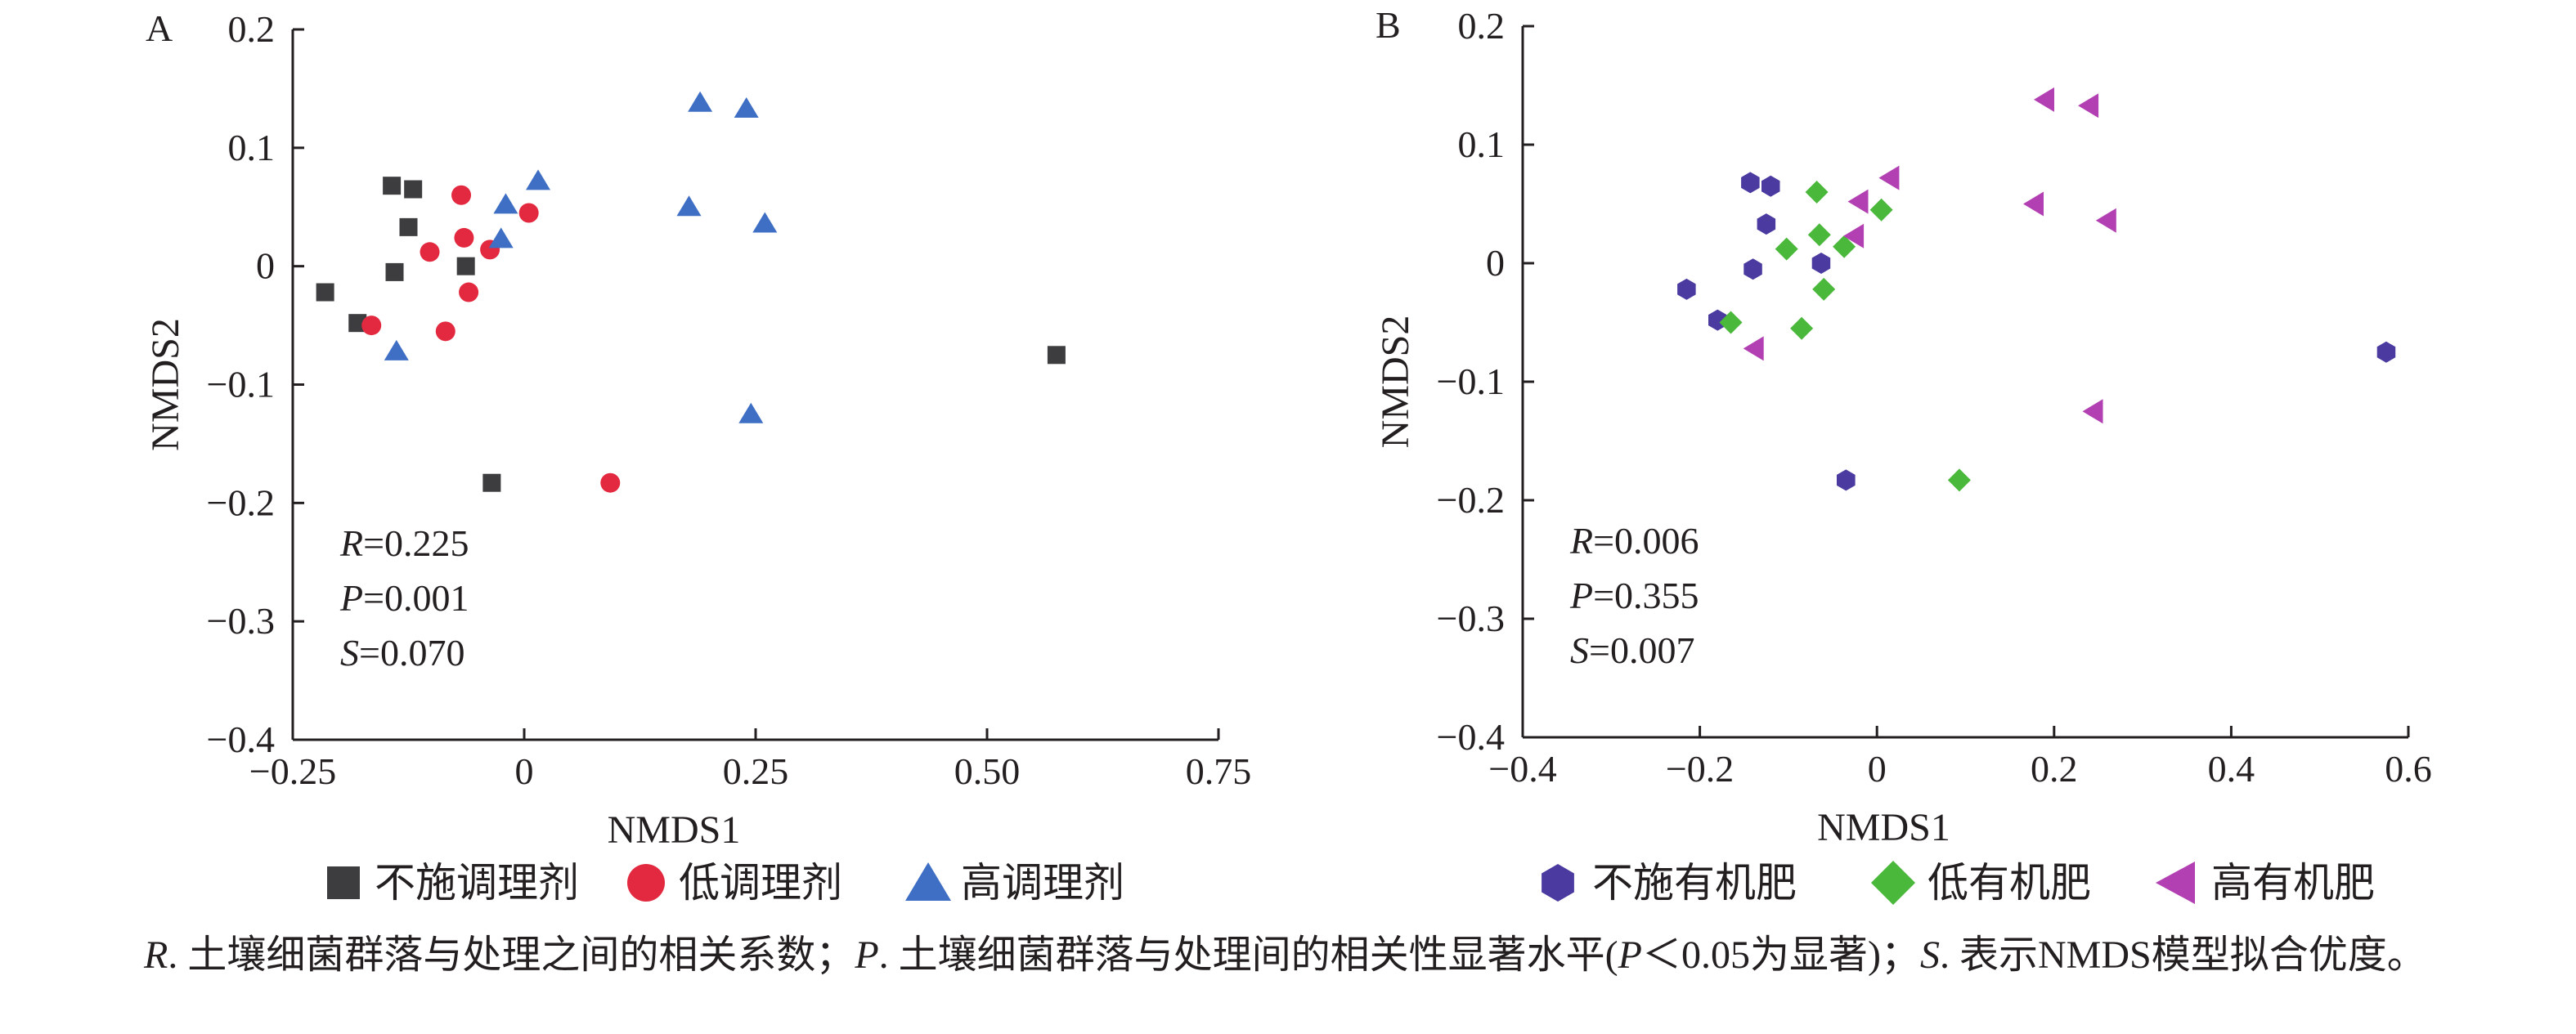 The image size is (2576, 1034). I want to click on legend: 不施调理剂 低调理剂 高调理剂, so click(725, 883).